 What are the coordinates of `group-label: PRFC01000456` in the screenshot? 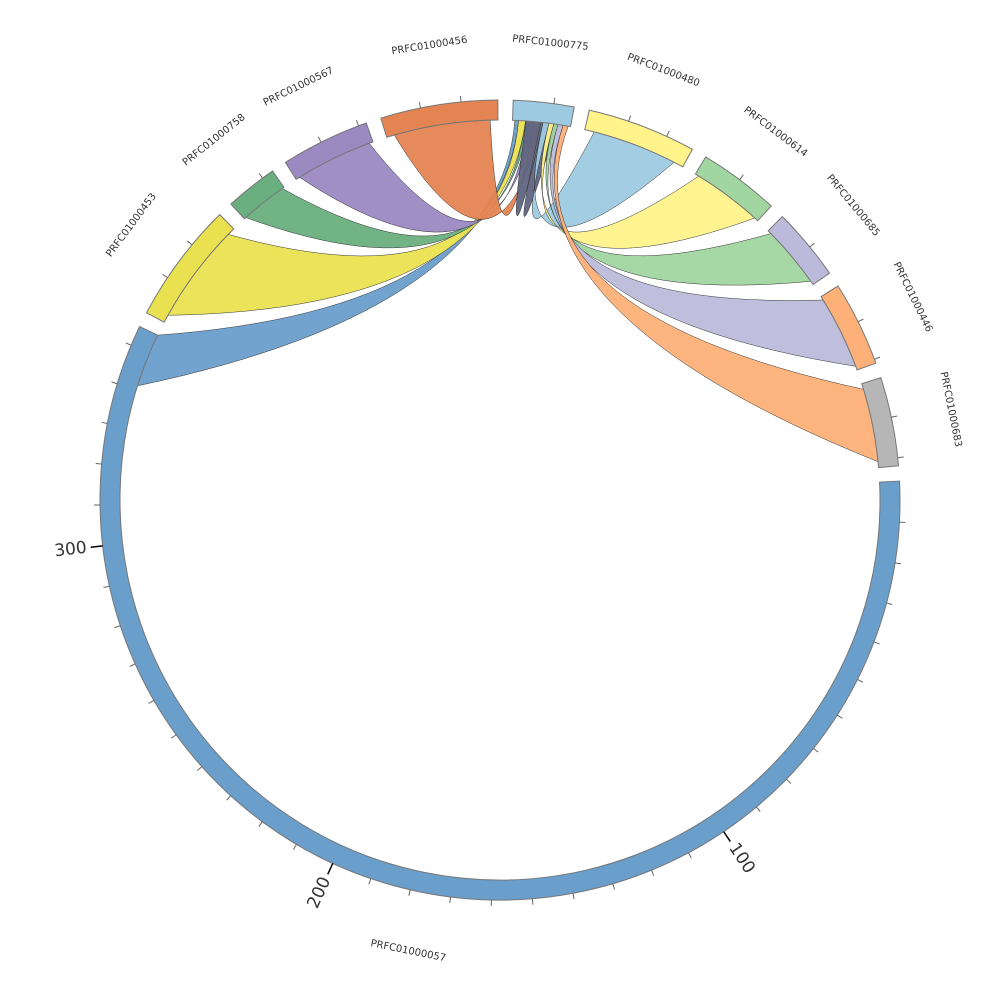 It's located at (429, 46).